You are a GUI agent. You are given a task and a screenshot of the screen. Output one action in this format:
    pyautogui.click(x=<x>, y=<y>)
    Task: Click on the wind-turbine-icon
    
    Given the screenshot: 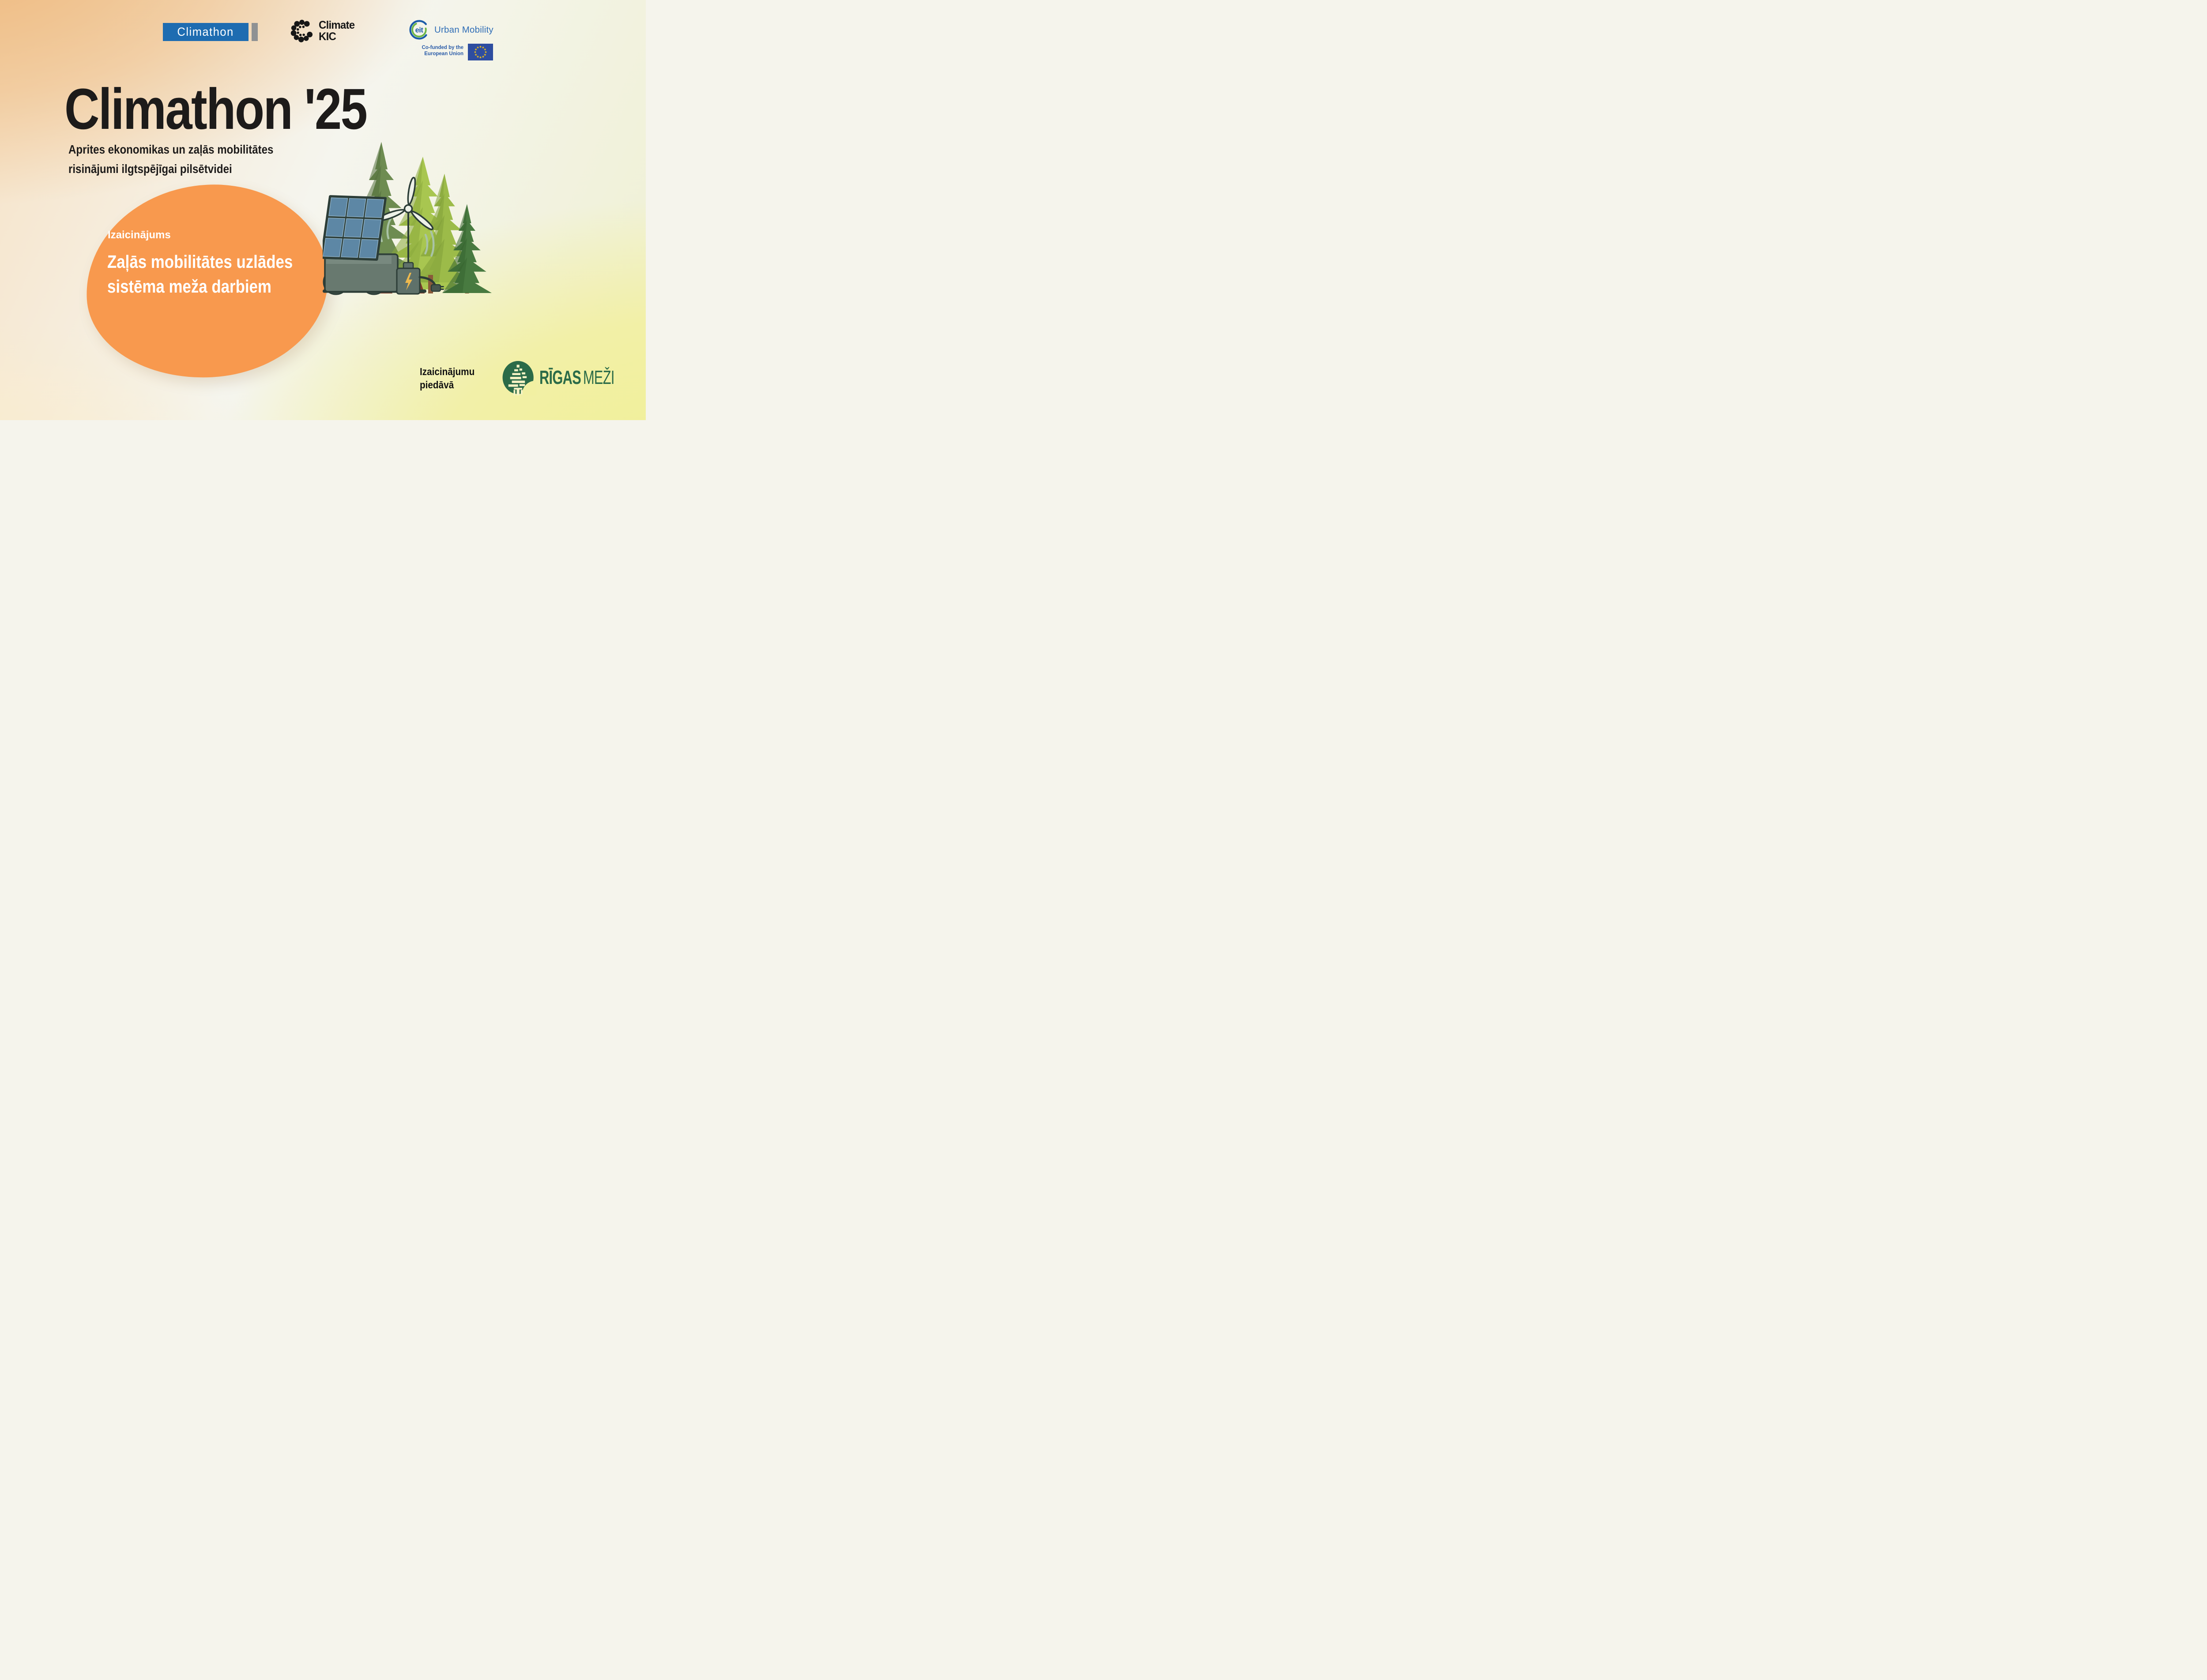 What is the action you would take?
    pyautogui.click(x=405, y=222)
    